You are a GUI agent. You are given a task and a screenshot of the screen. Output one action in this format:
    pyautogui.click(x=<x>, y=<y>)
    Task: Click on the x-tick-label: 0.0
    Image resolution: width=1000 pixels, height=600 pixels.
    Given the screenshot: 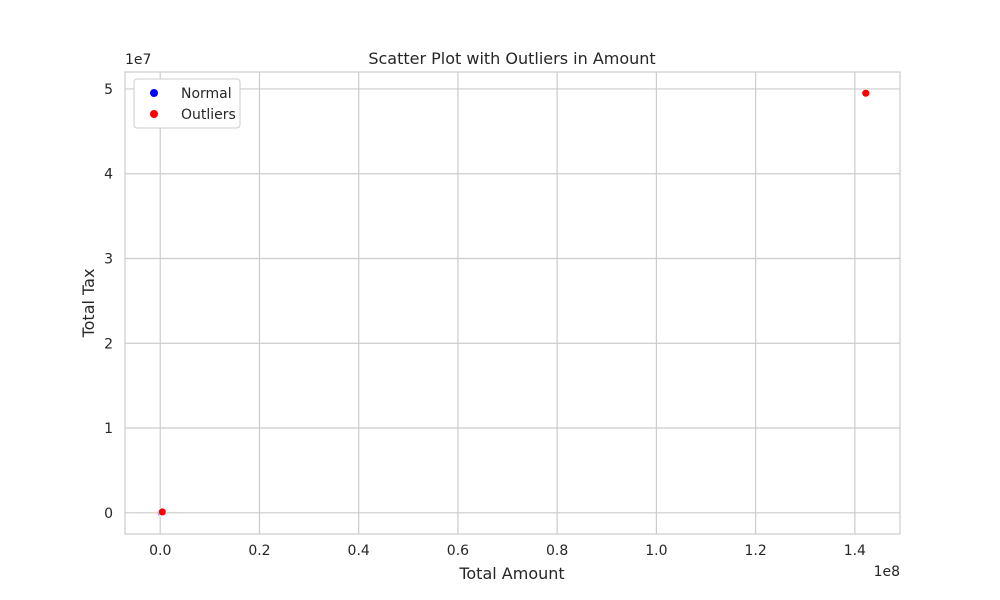 What is the action you would take?
    pyautogui.click(x=160, y=551)
    